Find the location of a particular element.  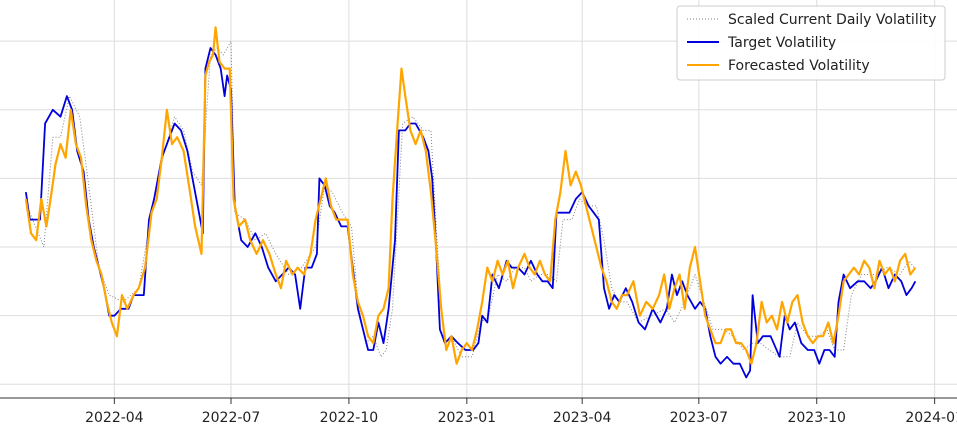

x-tick-label-7: 2024-01 is located at coordinates (931, 418).